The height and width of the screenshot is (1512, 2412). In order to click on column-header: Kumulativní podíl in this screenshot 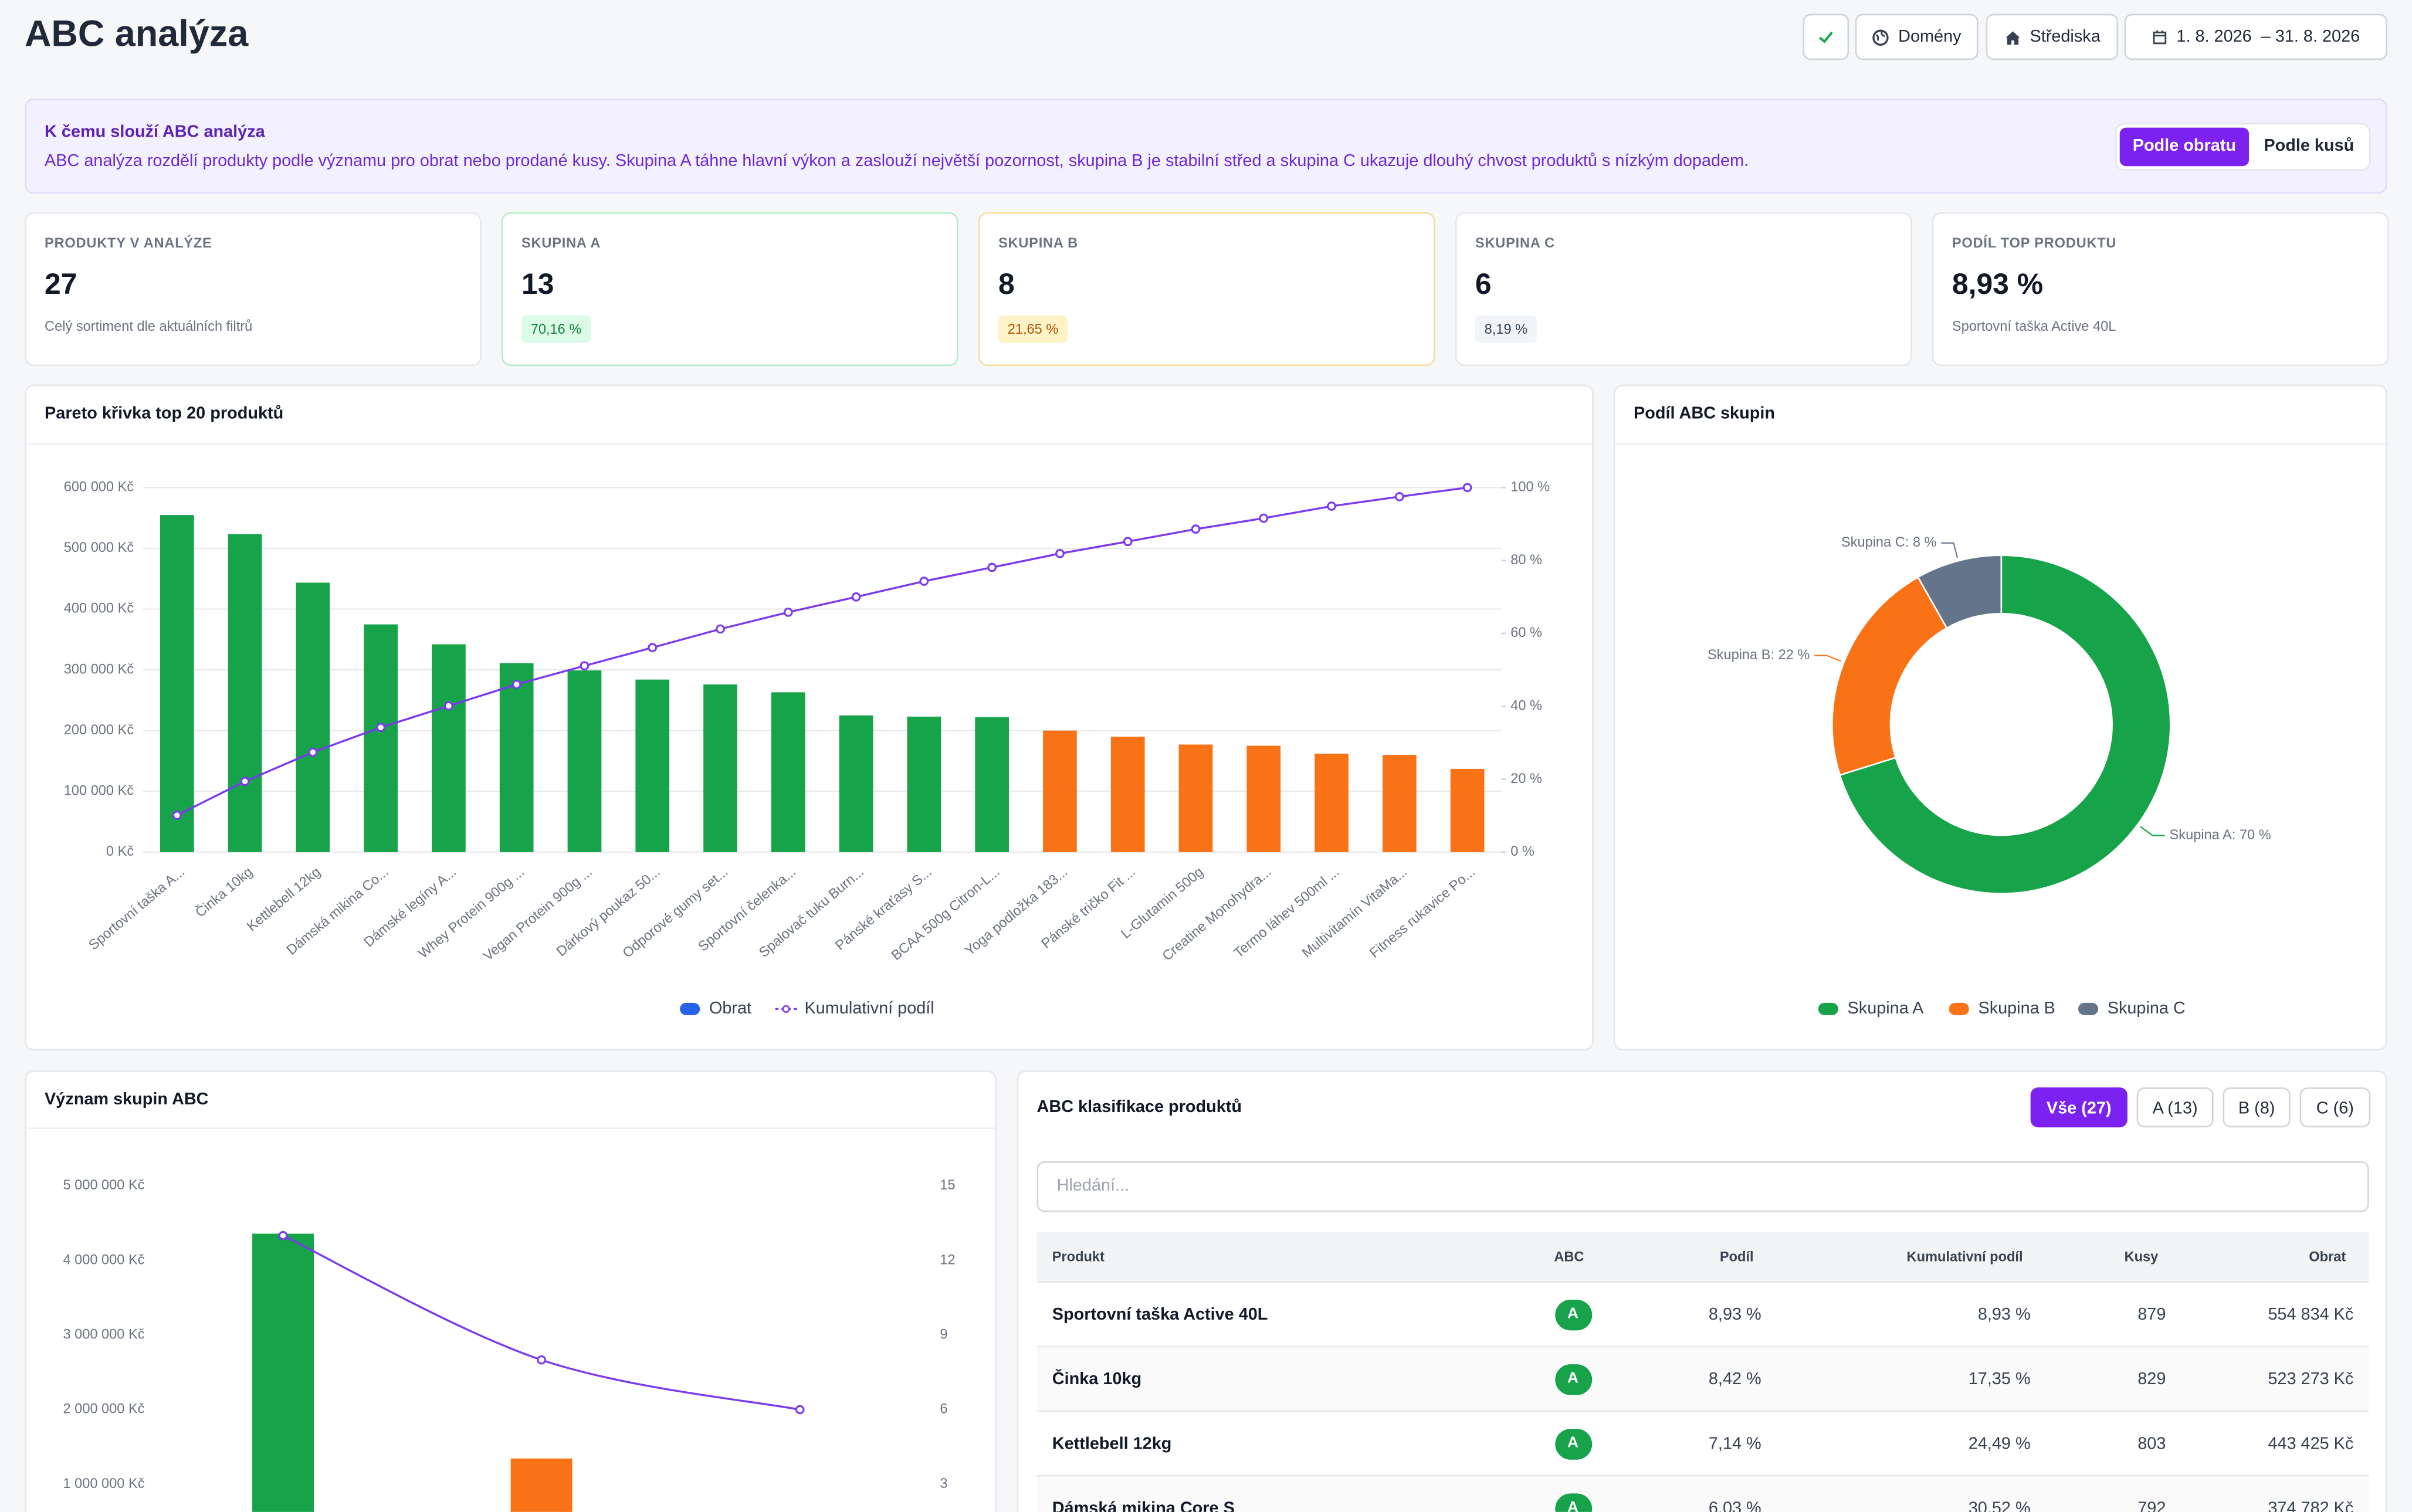, I will do `click(1911, 1257)`.